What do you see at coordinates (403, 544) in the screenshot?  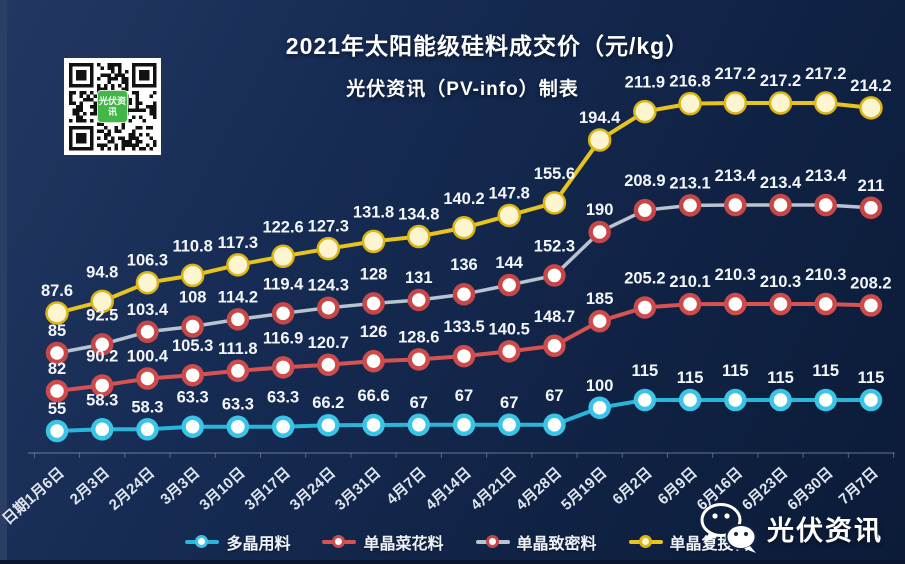 I see `legend-label: 单晶菜花料` at bounding box center [403, 544].